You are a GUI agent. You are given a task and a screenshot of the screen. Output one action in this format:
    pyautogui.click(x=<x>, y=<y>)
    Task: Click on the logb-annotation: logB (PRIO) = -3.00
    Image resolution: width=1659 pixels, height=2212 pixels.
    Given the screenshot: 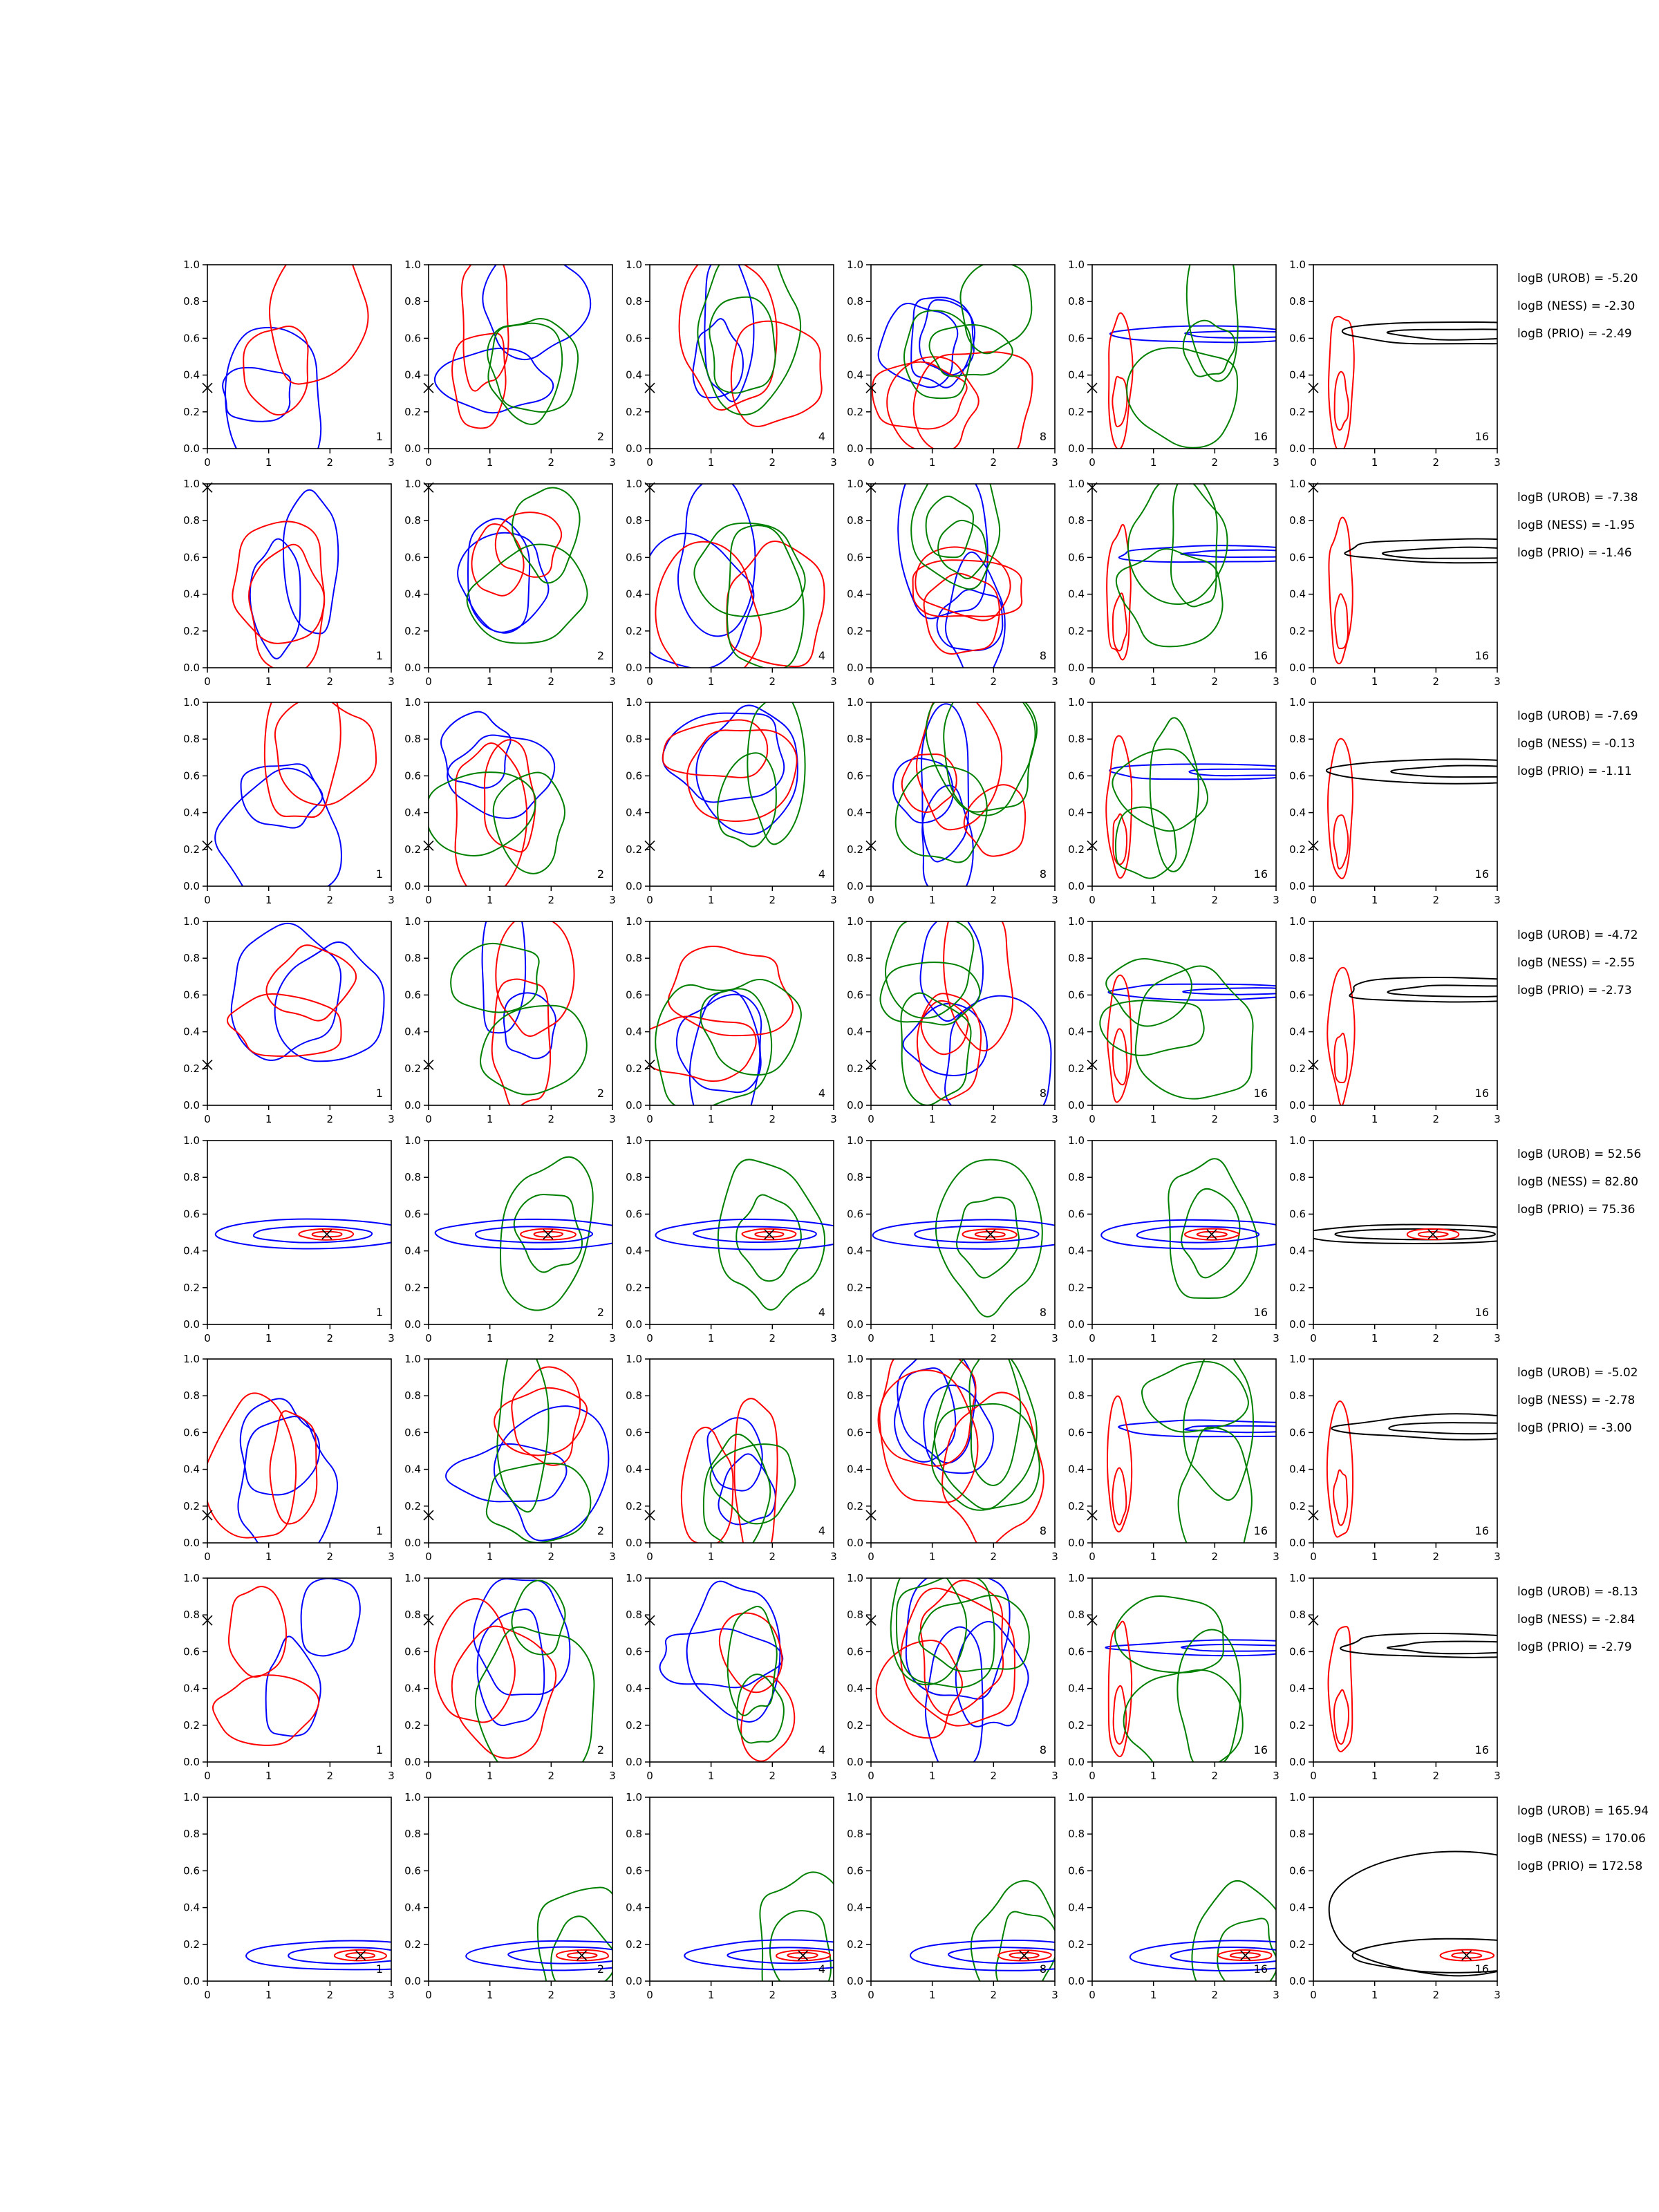 What is the action you would take?
    pyautogui.click(x=1574, y=1428)
    